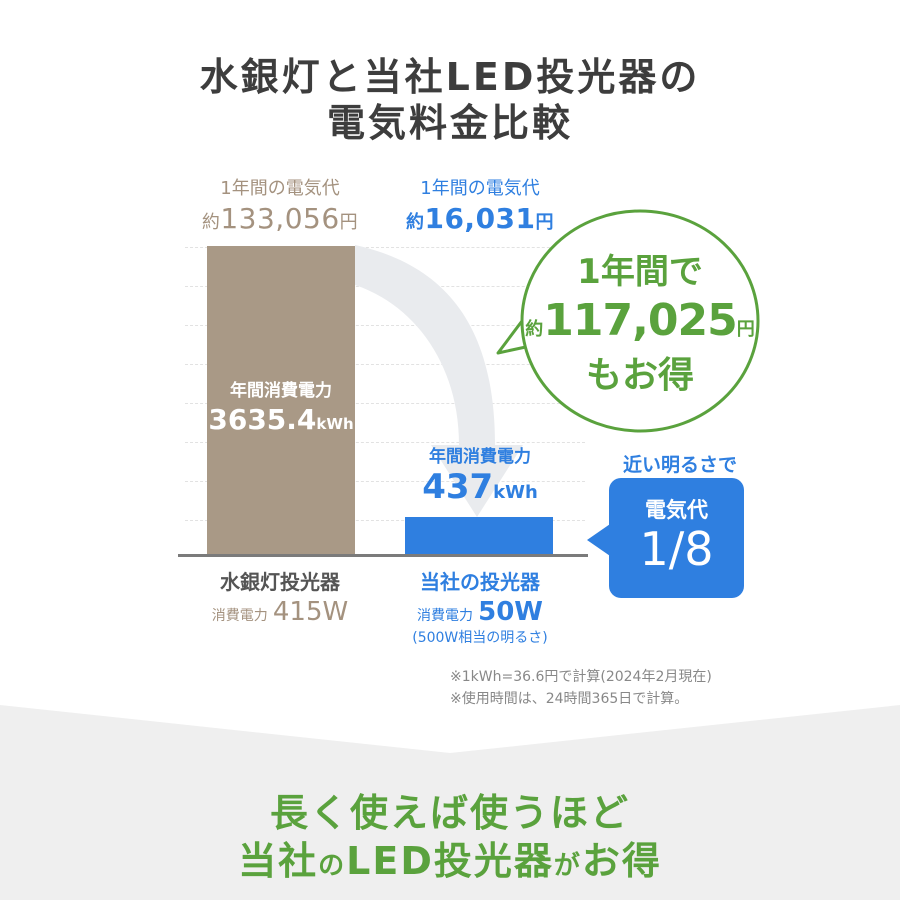 Image resolution: width=900 pixels, height=900 pixels. I want to click on savings-speech-bubble, so click(628, 321).